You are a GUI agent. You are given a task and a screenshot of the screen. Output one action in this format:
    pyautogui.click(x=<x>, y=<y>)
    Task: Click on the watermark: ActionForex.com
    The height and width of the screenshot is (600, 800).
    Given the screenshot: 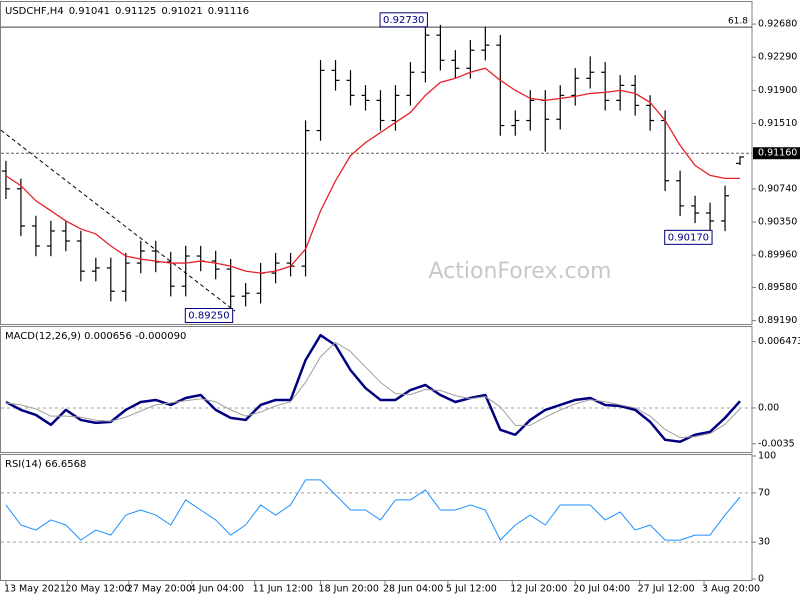 What is the action you would take?
    pyautogui.click(x=520, y=271)
    